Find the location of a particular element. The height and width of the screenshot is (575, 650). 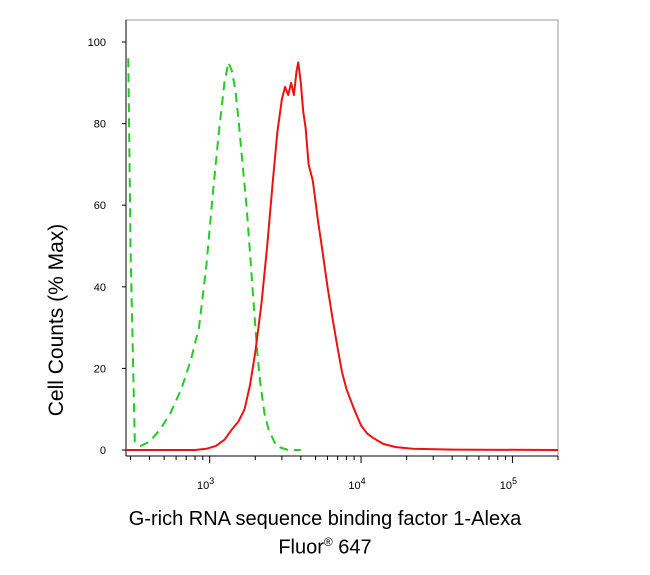

x-tick-label: 10³ is located at coordinates (205, 484).